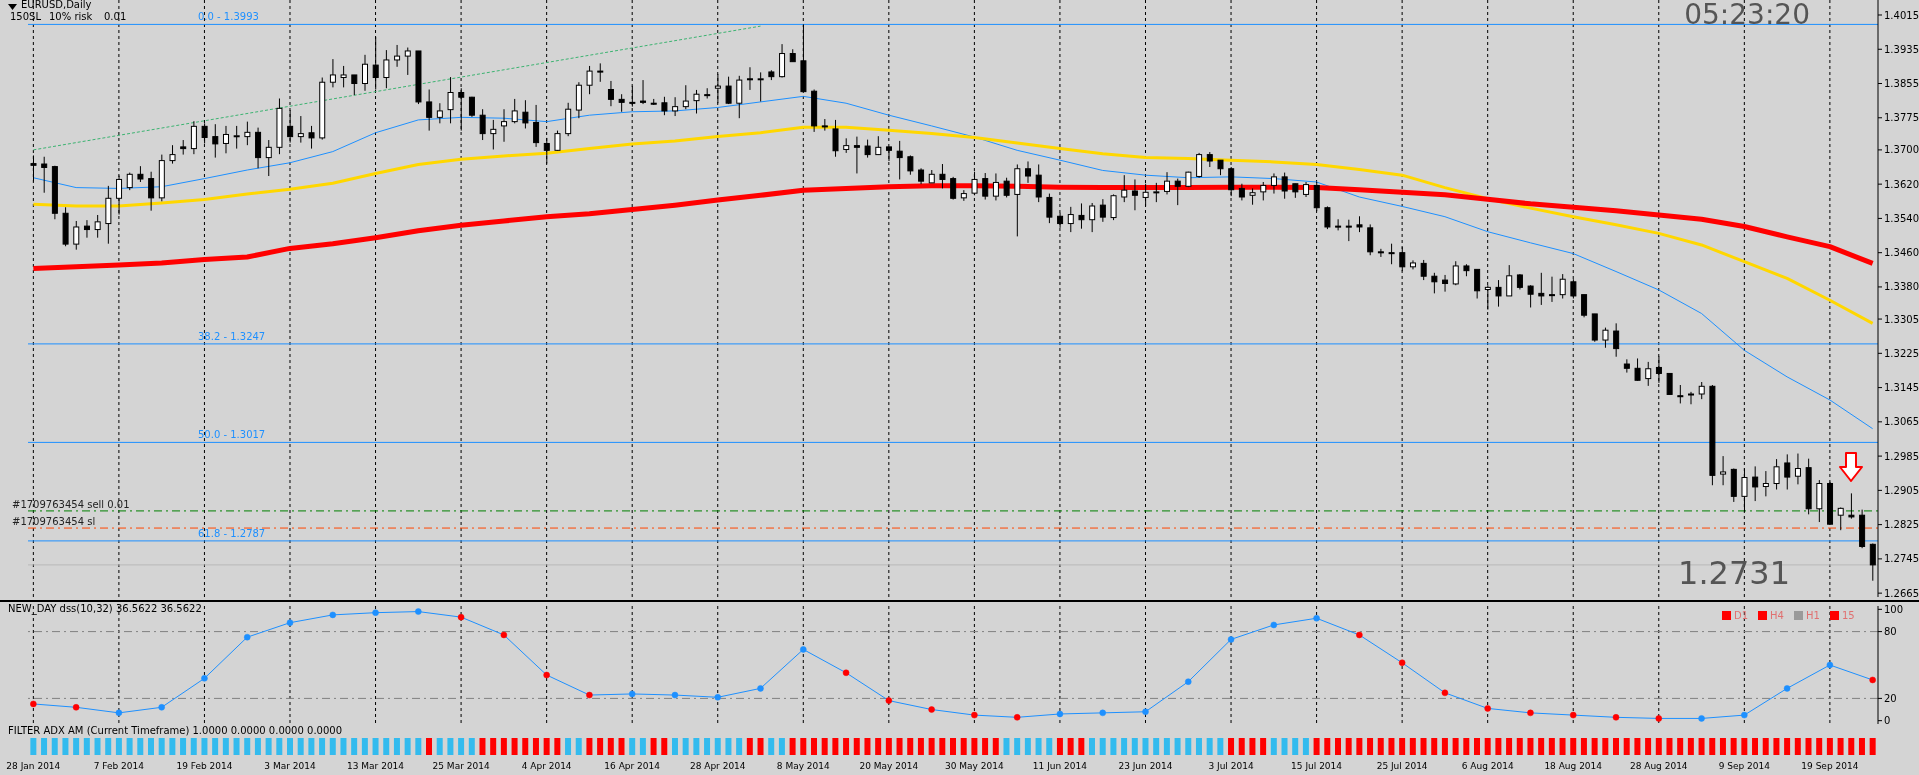  I want to click on y-tick-label: 1.3855, so click(1901, 84).